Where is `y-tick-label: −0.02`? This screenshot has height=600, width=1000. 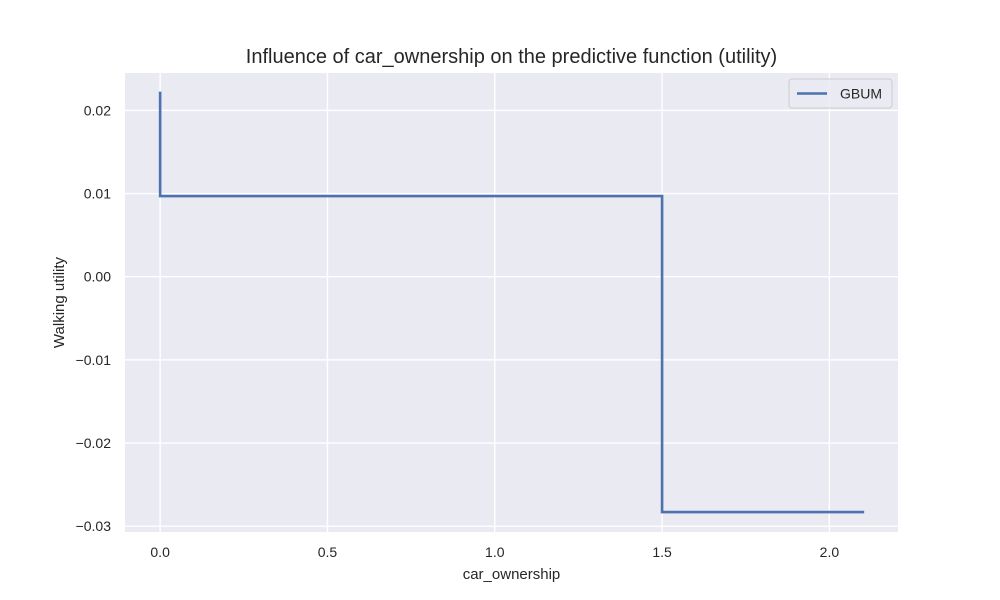 y-tick-label: −0.02 is located at coordinates (94, 443).